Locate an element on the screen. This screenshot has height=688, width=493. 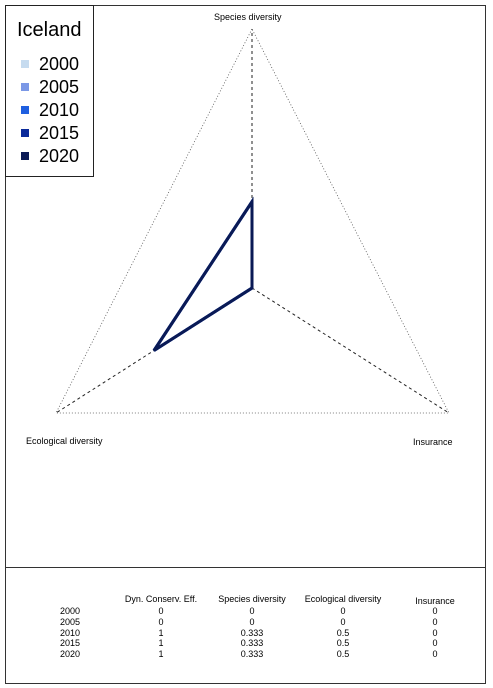
table-divider is located at coordinates (245, 567).